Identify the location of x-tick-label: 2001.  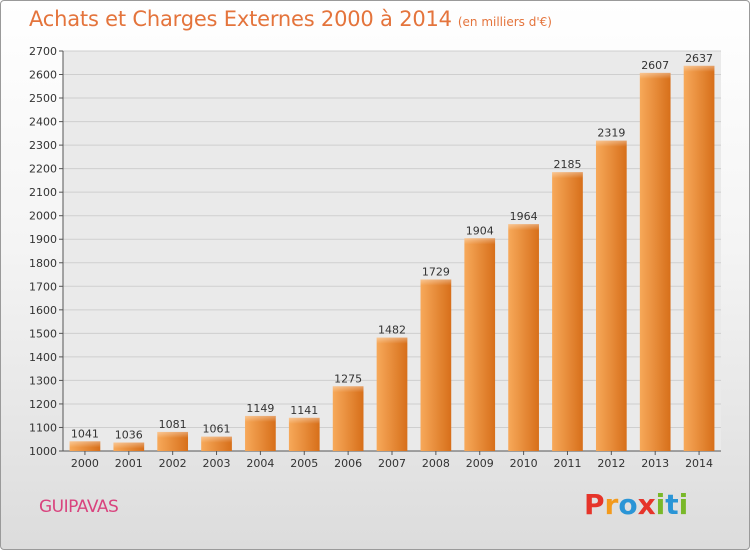
(129, 463).